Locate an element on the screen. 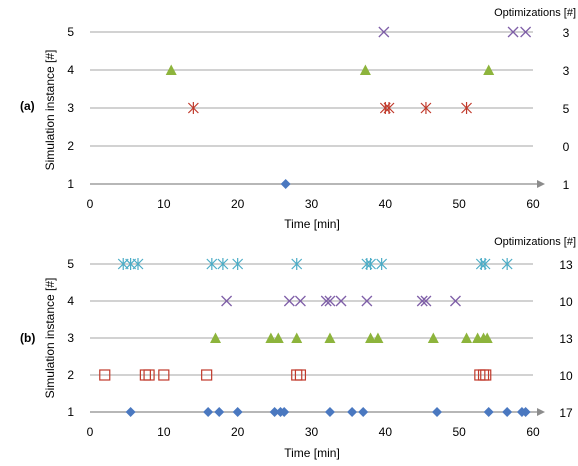 The width and height of the screenshot is (578, 466). right-axis-labels: 1 0 5 3 3 is located at coordinates (566, 109).